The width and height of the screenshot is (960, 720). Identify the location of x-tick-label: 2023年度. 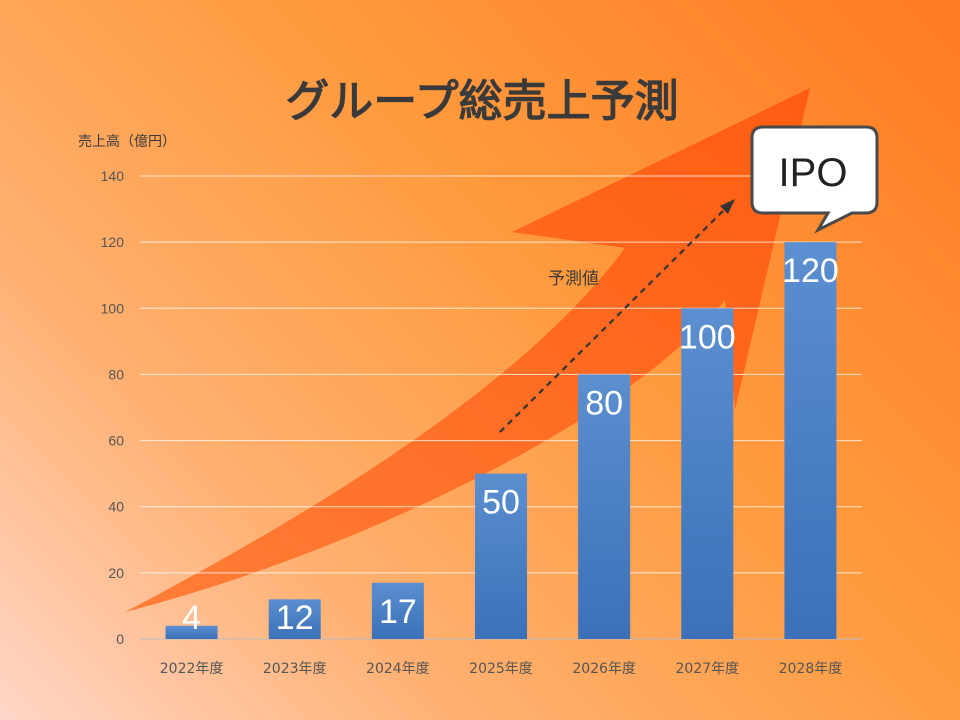
(295, 669).